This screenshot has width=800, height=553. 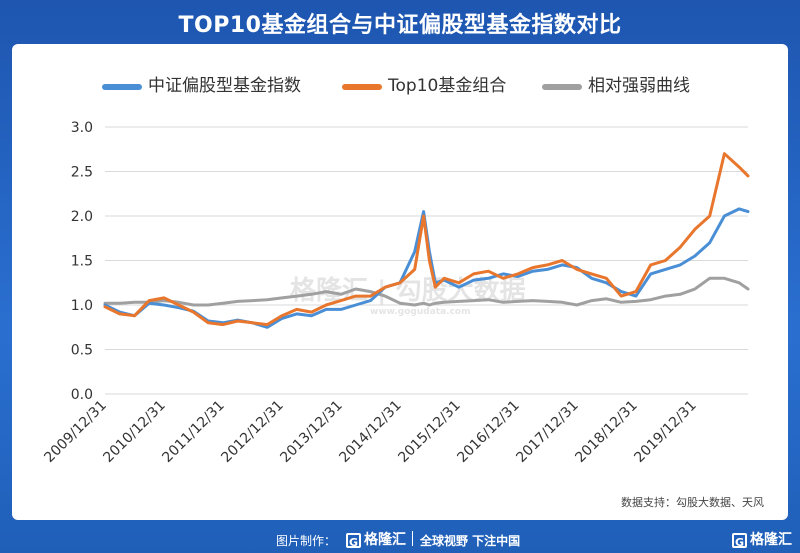 I want to click on corner-g-icon: G, so click(x=739, y=540).